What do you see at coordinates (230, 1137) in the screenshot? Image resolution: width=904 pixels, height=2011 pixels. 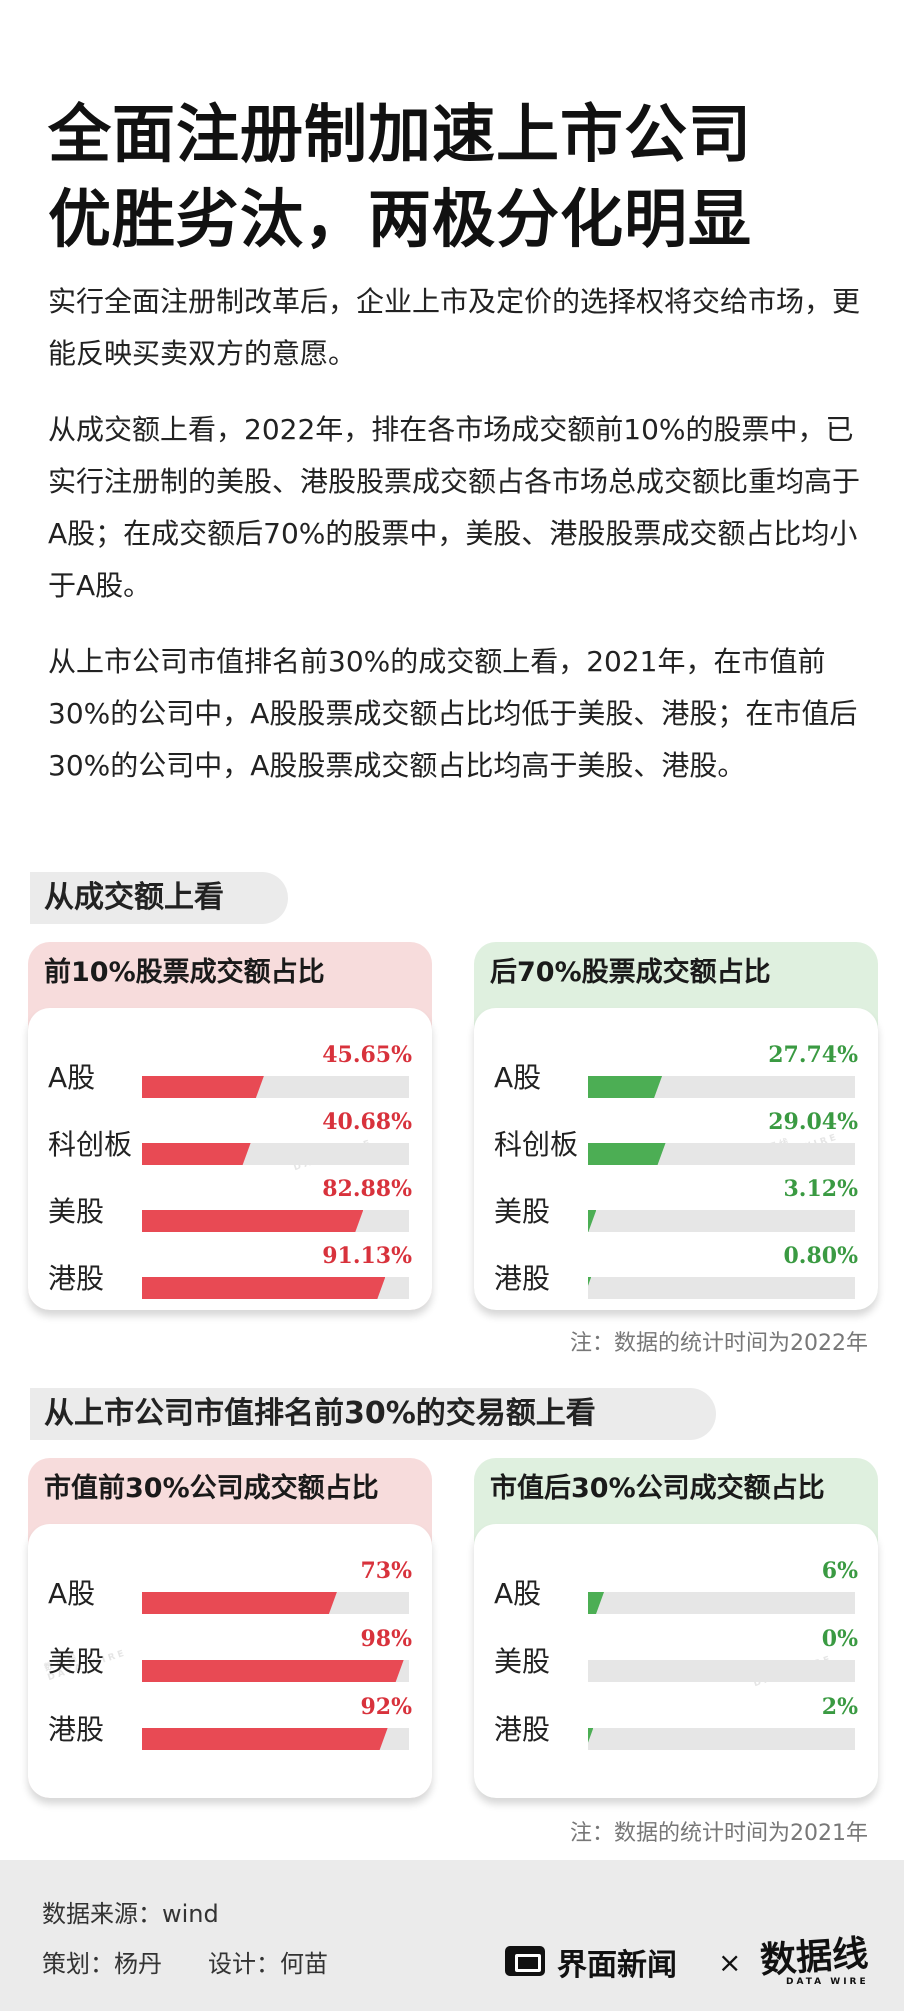 I see `bar-row: 科创板 40.68%` at bounding box center [230, 1137].